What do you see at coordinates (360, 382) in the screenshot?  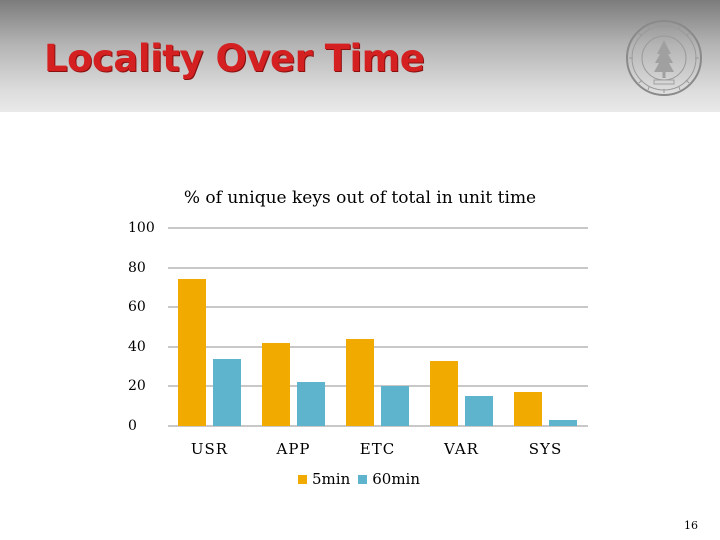 I see `bar-5min-etc` at bounding box center [360, 382].